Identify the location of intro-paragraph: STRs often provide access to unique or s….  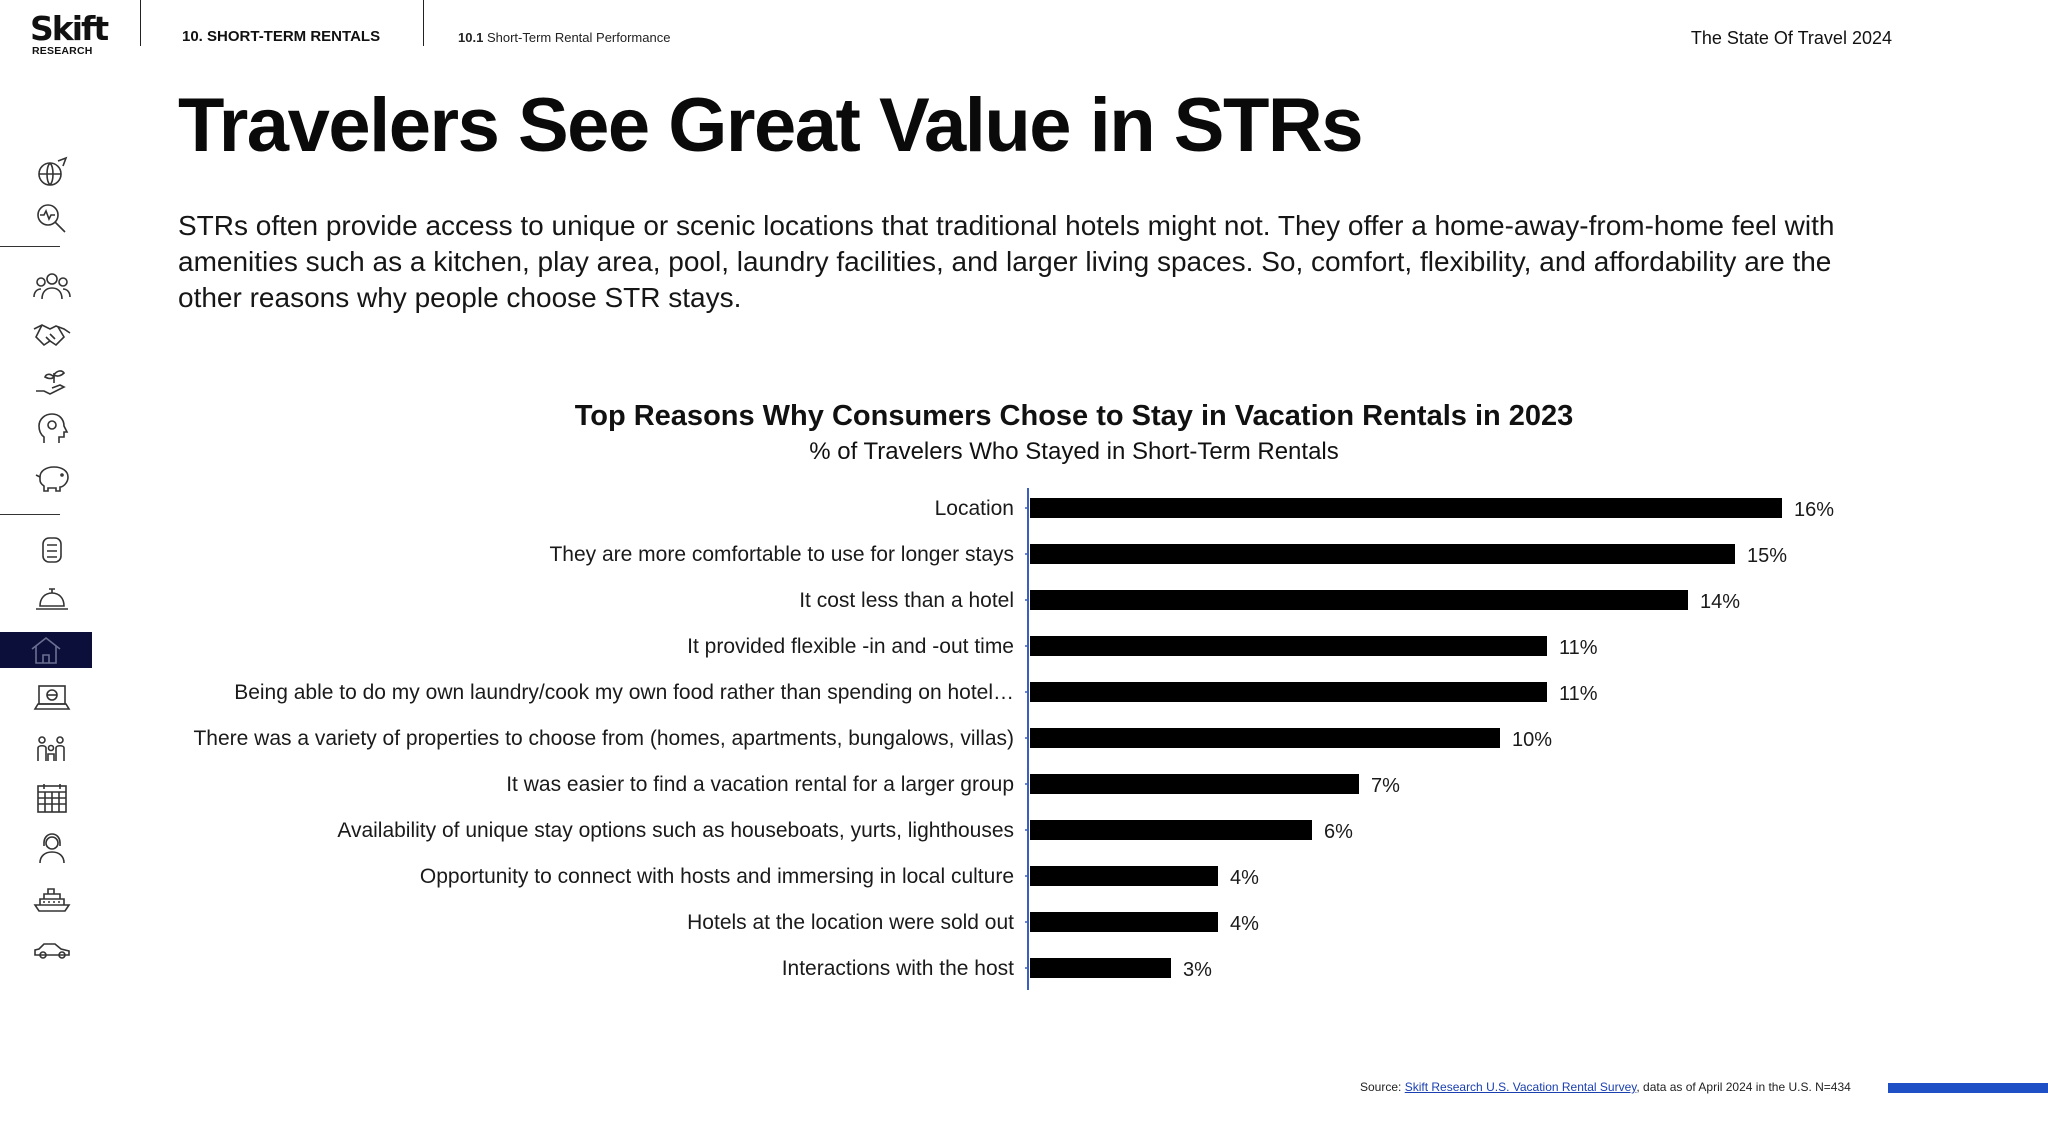
(1006, 261).